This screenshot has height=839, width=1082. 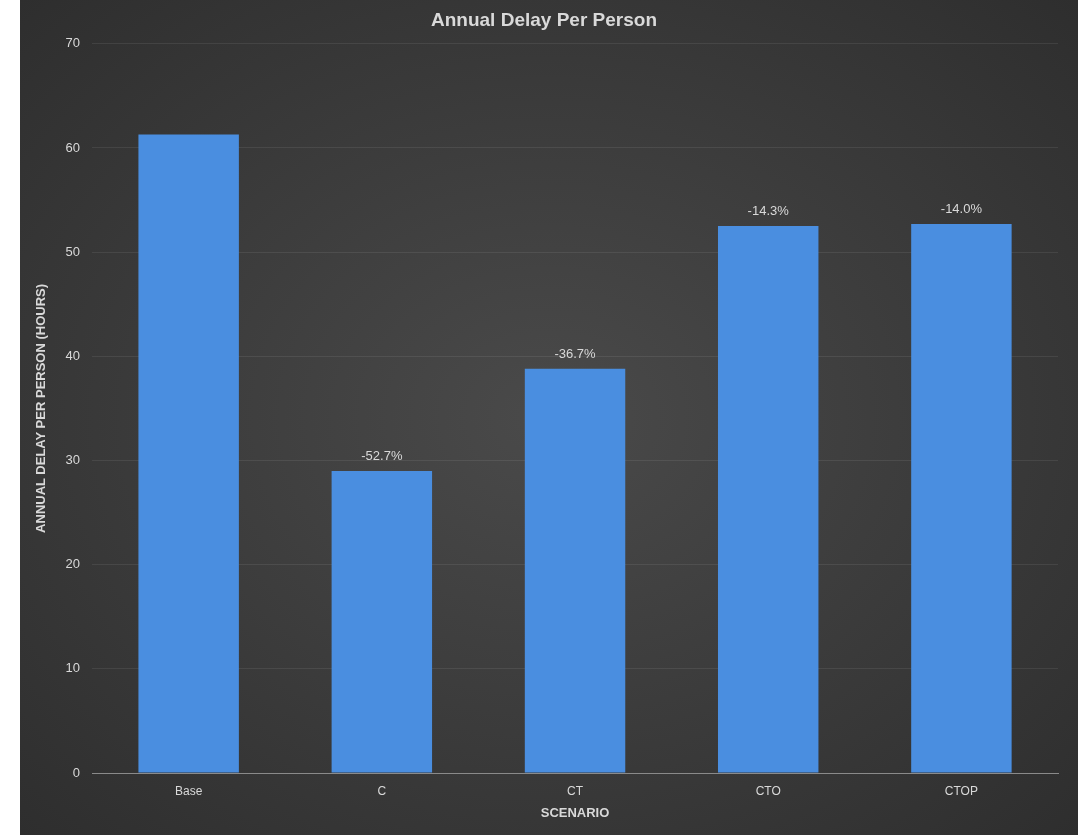 What do you see at coordinates (768, 211) in the screenshot?
I see `annotation: -14.3%` at bounding box center [768, 211].